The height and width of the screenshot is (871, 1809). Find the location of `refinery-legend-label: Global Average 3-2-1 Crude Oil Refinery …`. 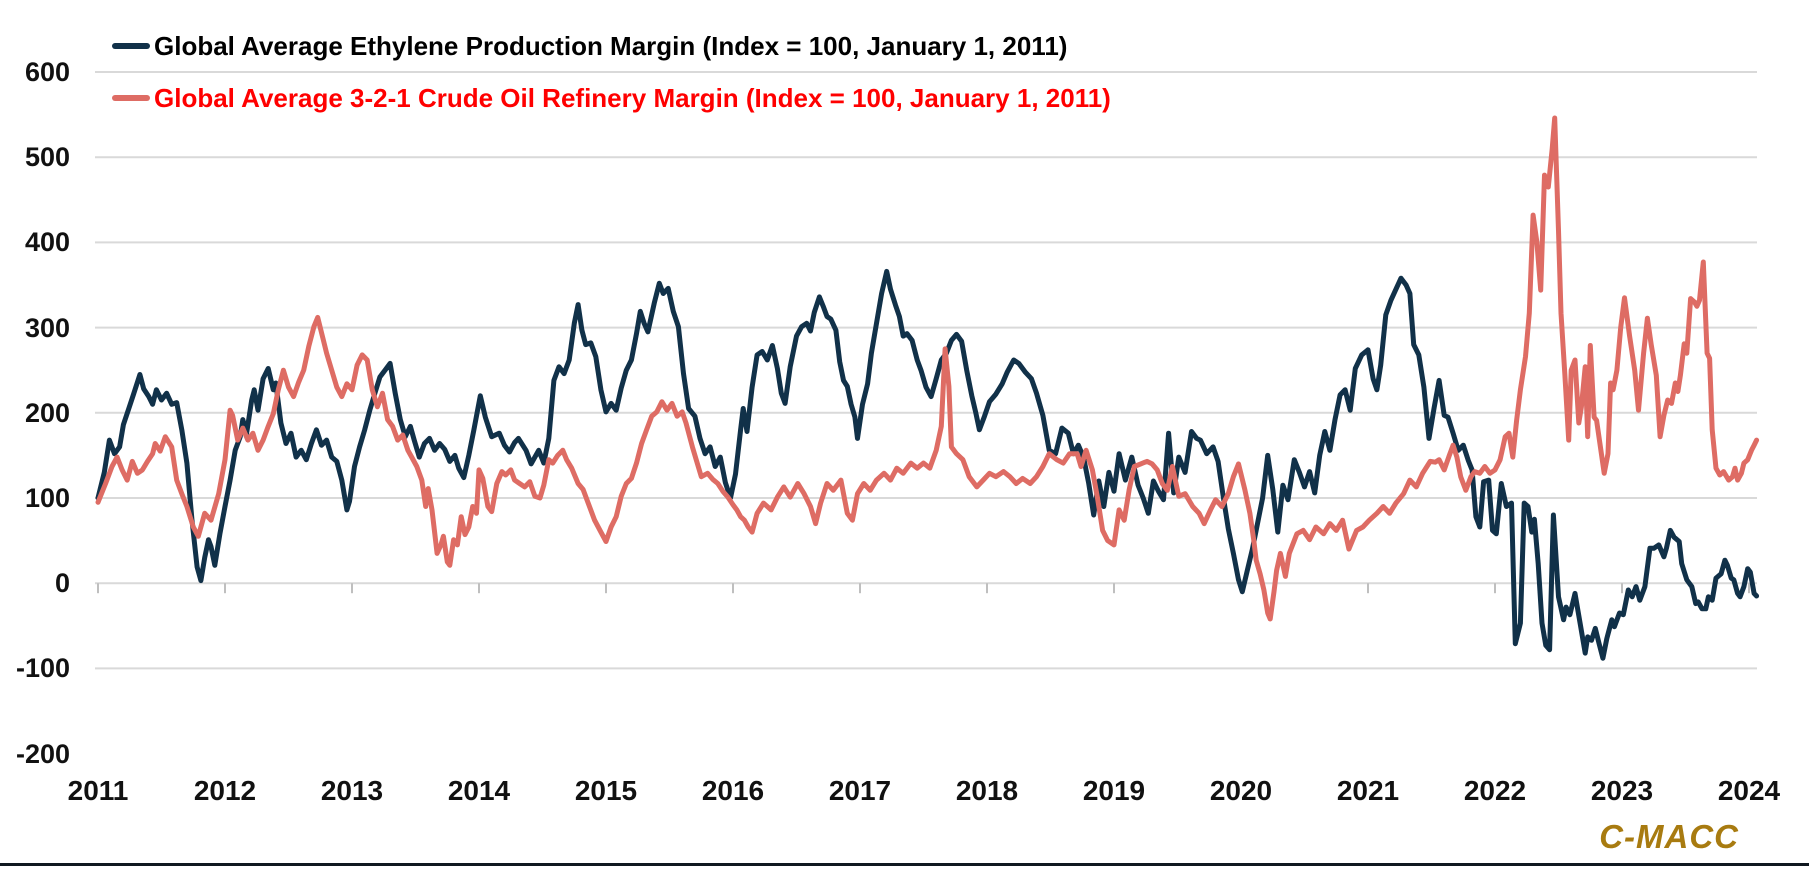

refinery-legend-label: Global Average 3-2-1 Crude Oil Refinery … is located at coordinates (632, 97).